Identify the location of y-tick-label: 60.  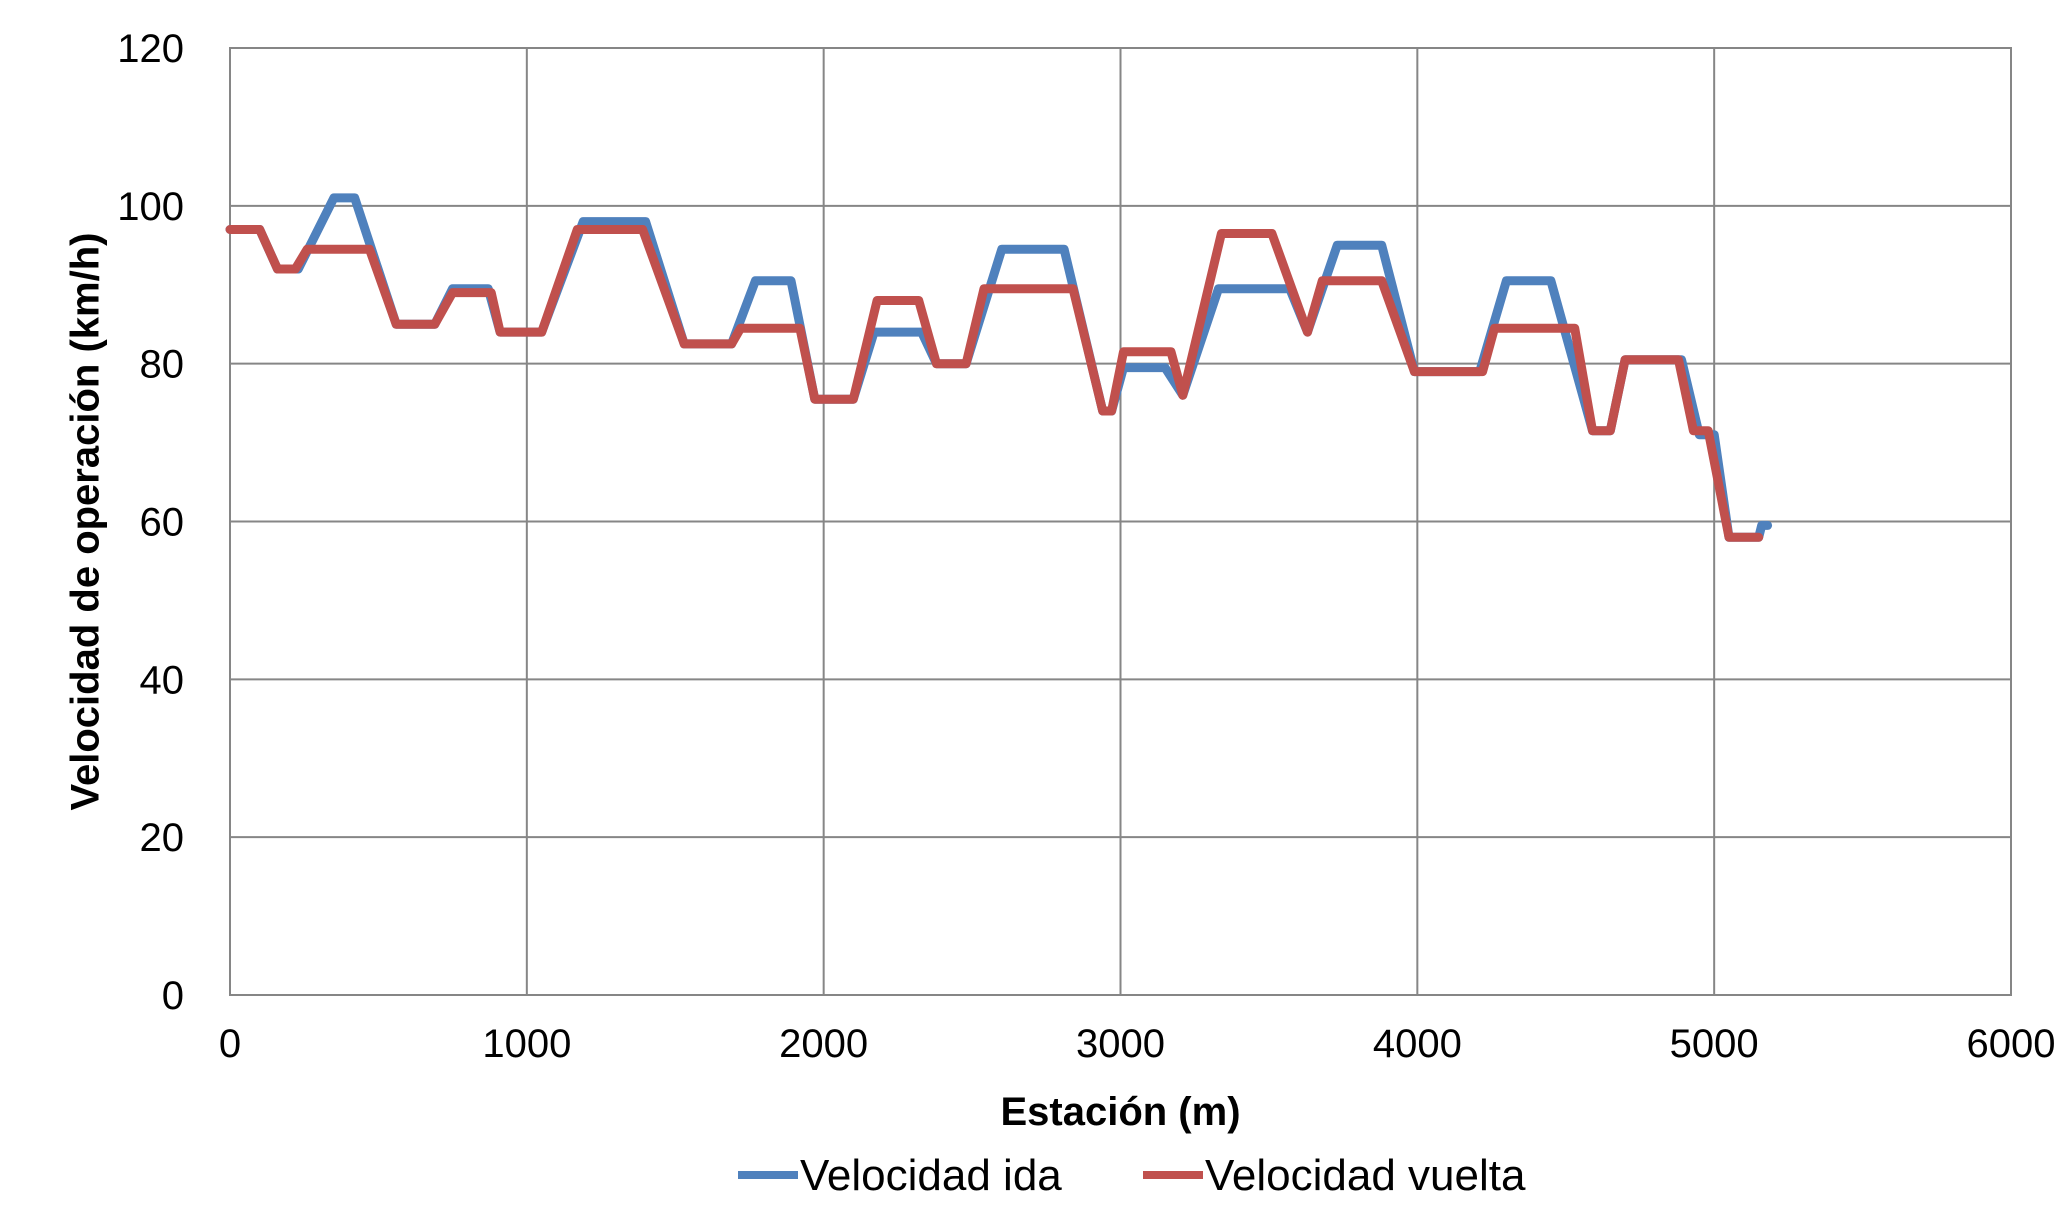
(162, 523).